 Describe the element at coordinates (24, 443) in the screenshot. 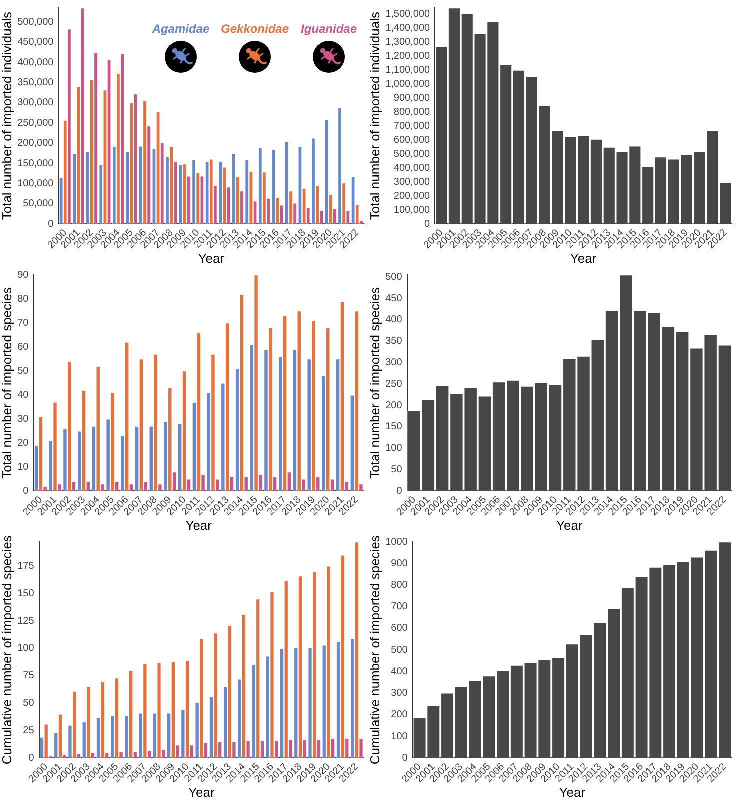

I see `y-tick-label: 20` at that location.